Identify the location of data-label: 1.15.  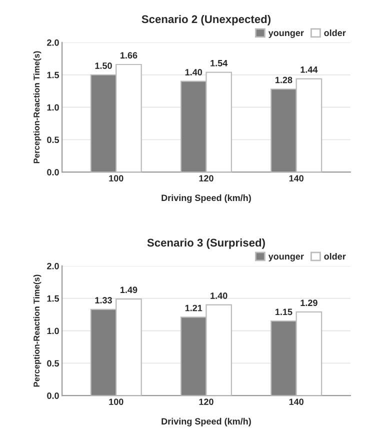
(284, 312).